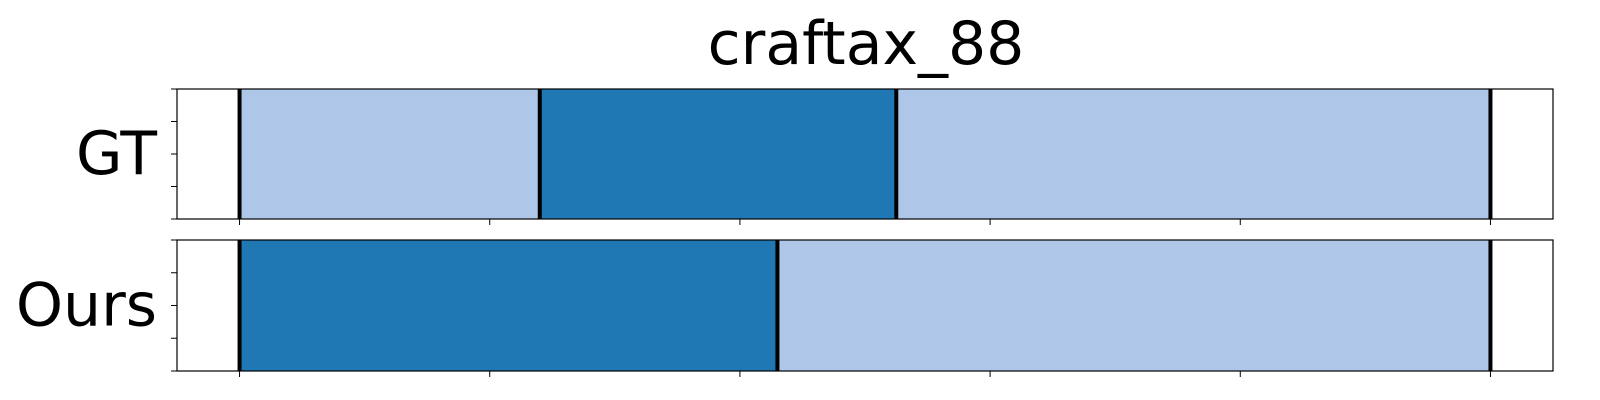  What do you see at coordinates (116, 154) in the screenshot?
I see `row-label-gt: GT` at bounding box center [116, 154].